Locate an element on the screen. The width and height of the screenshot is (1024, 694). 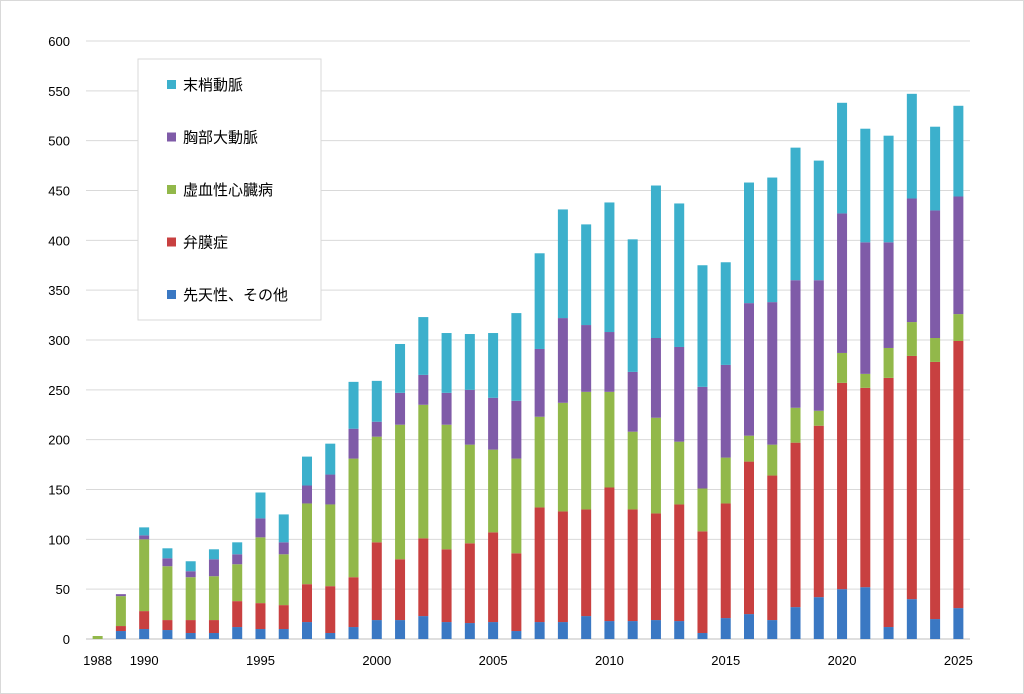
legend-label: 胸部大動脈 is located at coordinates (220, 138).